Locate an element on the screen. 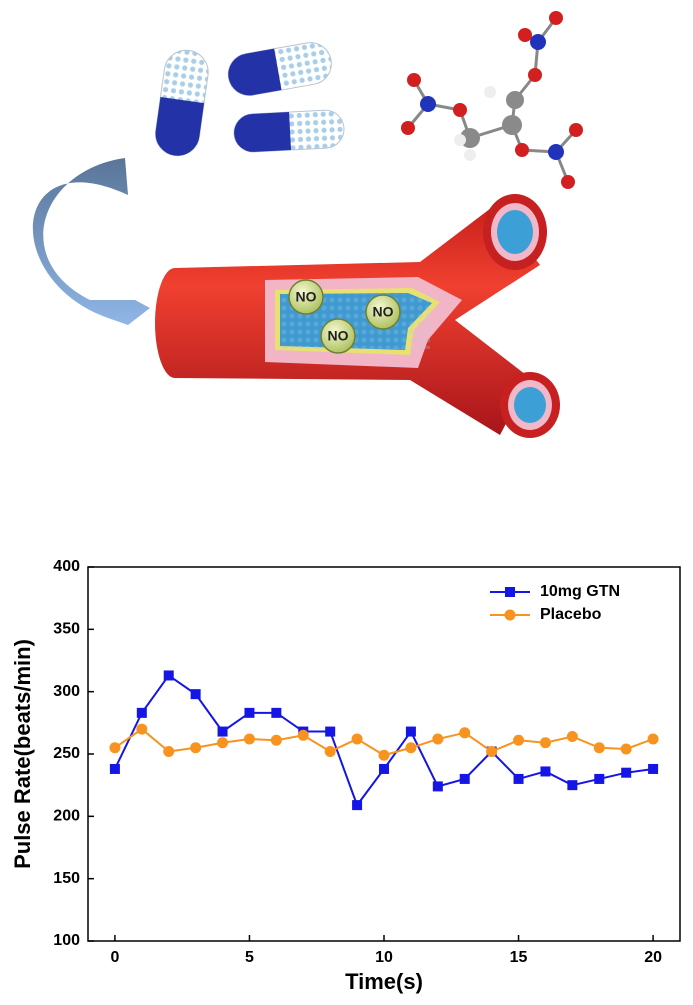 The height and width of the screenshot is (1005, 693). y-axis-label: Pulse Rate(beats/min) is located at coordinates (22, 754).